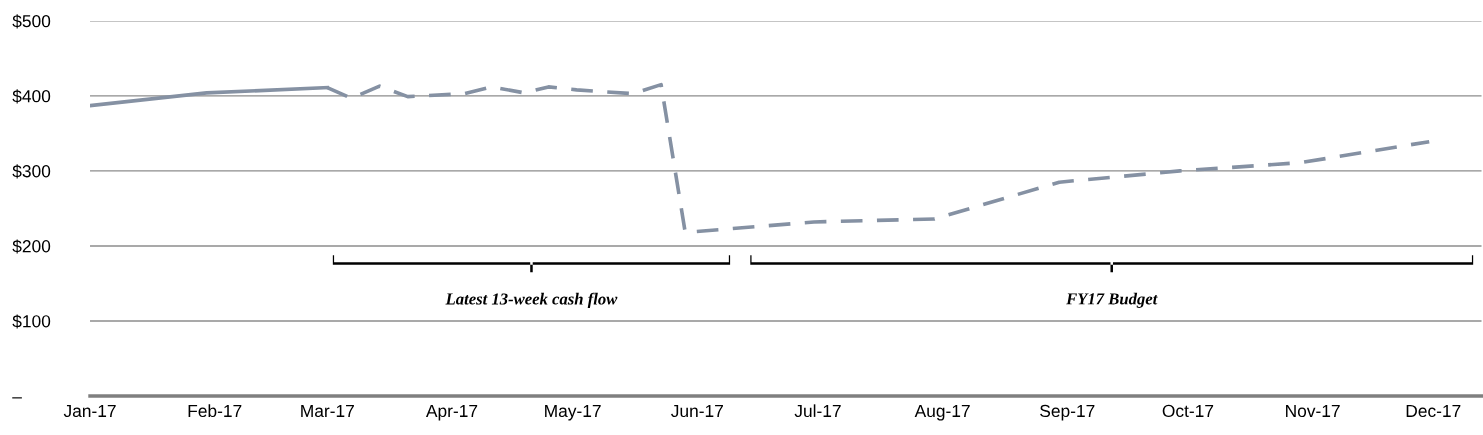 This screenshot has width=1483, height=435. I want to click on x-tick-label: Oct-17, so click(1188, 411).